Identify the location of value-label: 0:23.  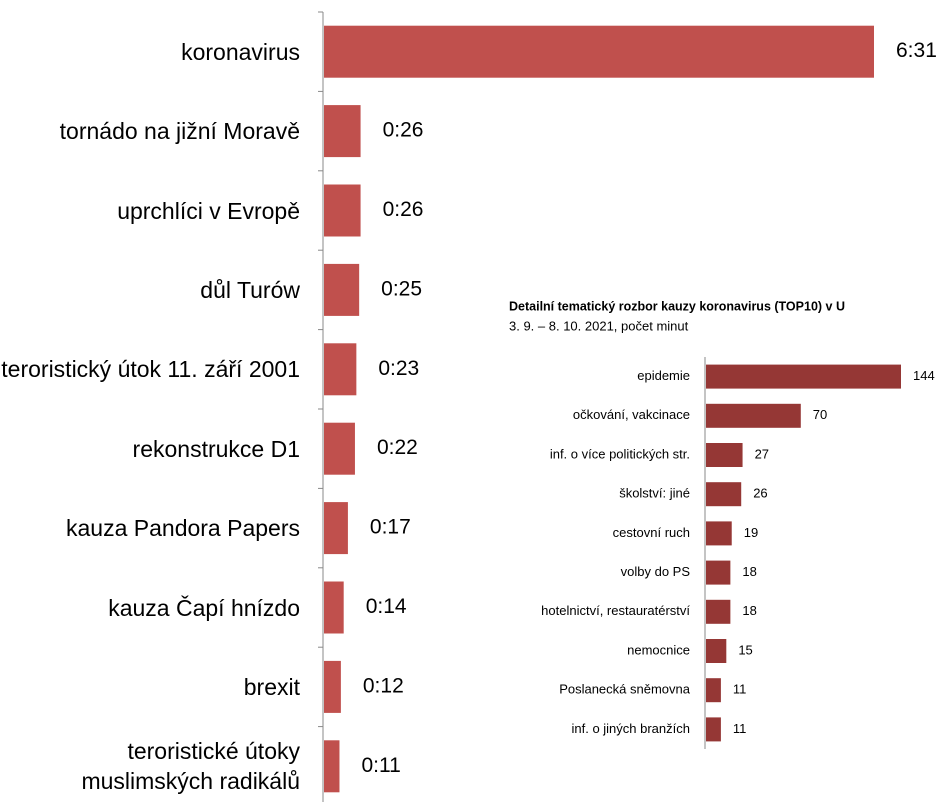
(398, 368).